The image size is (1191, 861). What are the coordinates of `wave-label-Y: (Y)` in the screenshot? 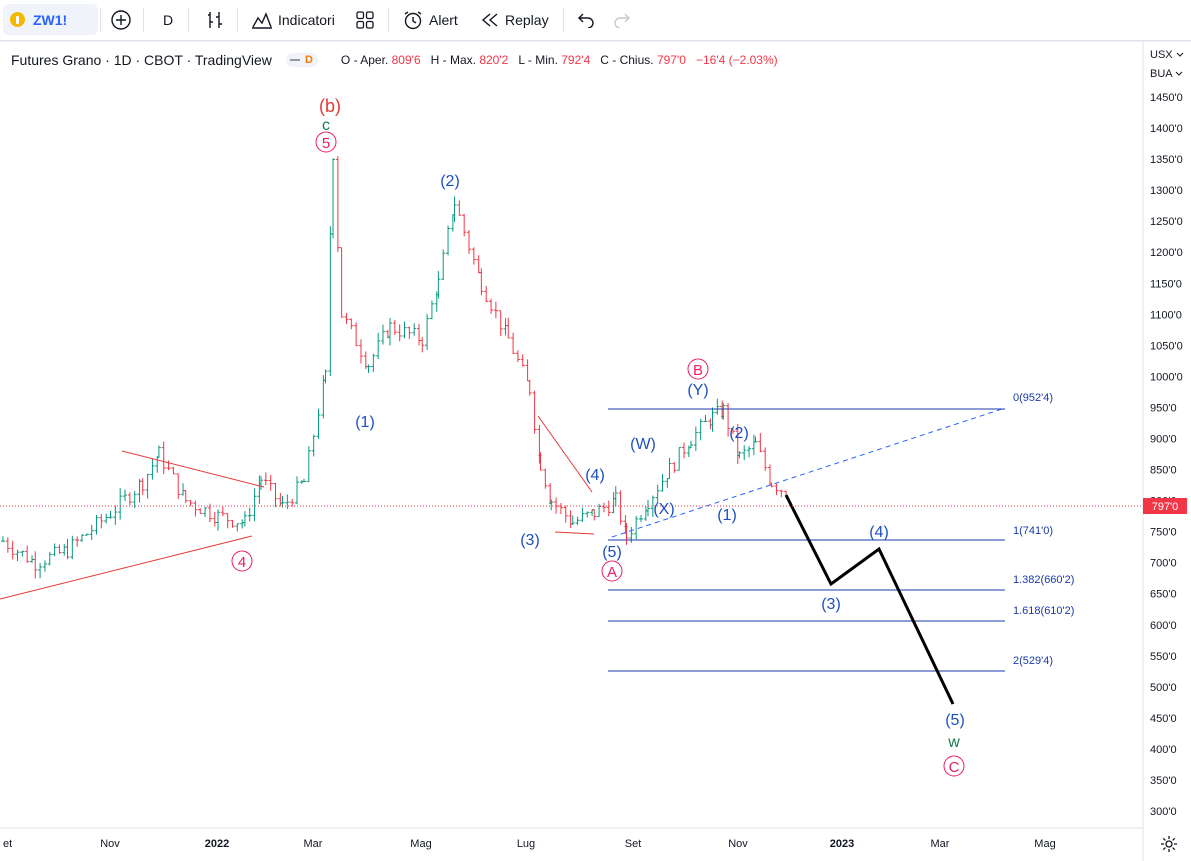 It's located at (697, 390).